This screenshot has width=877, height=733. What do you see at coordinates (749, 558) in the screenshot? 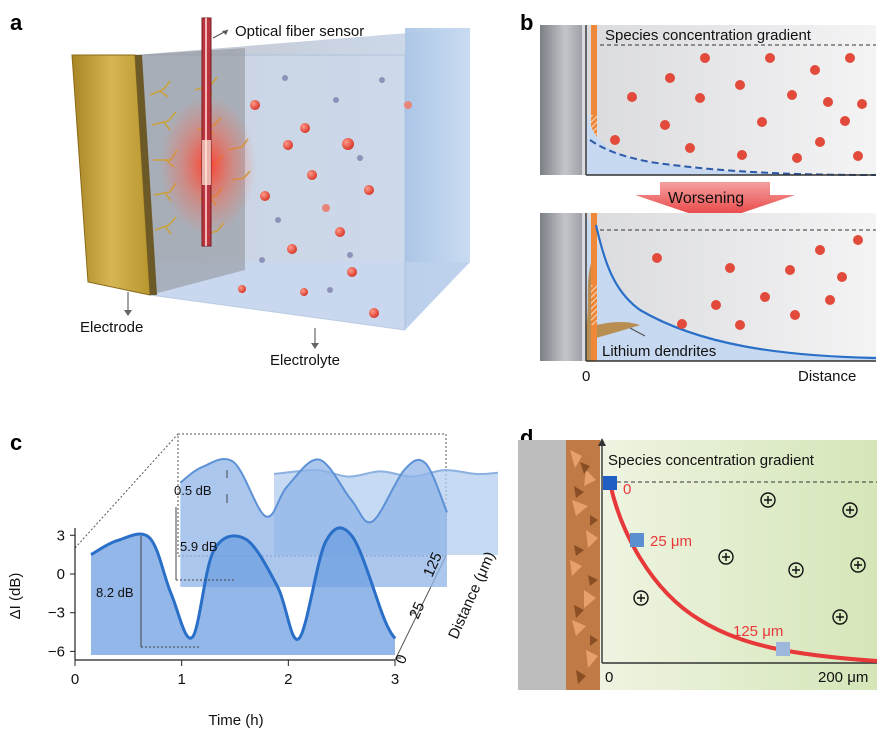
I see `d-cations` at bounding box center [749, 558].